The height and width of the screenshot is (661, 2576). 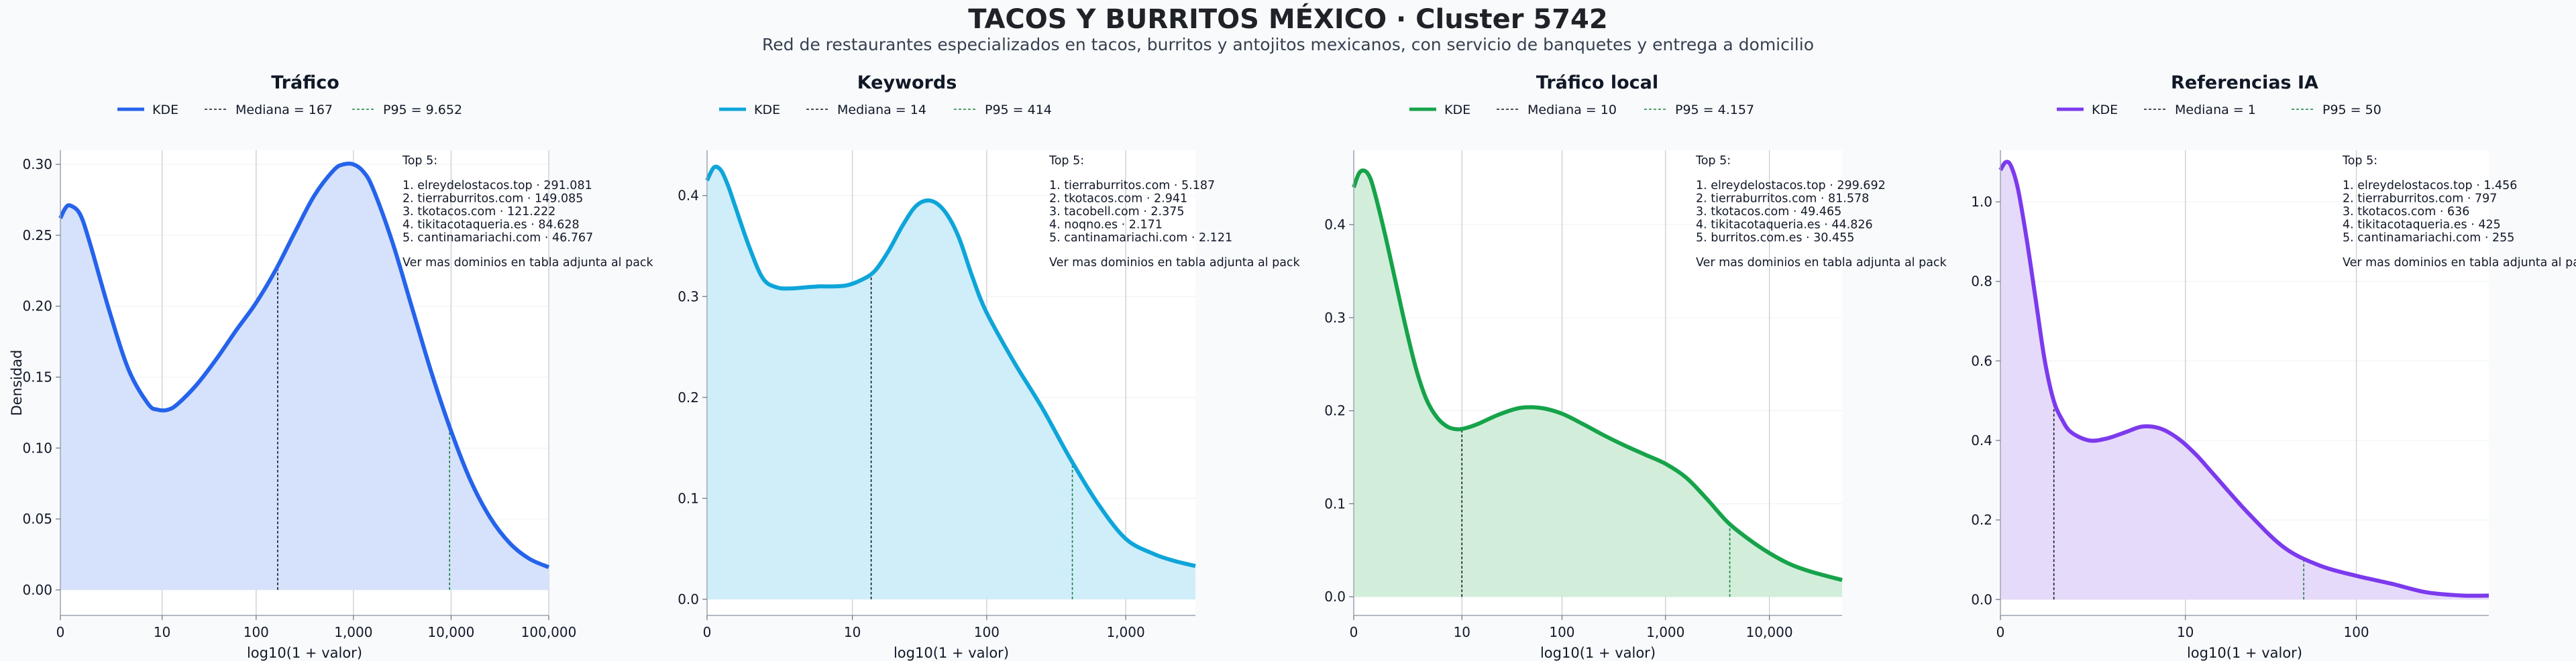 I want to click on legend-p95-label: P95 = 414, so click(x=1018, y=110).